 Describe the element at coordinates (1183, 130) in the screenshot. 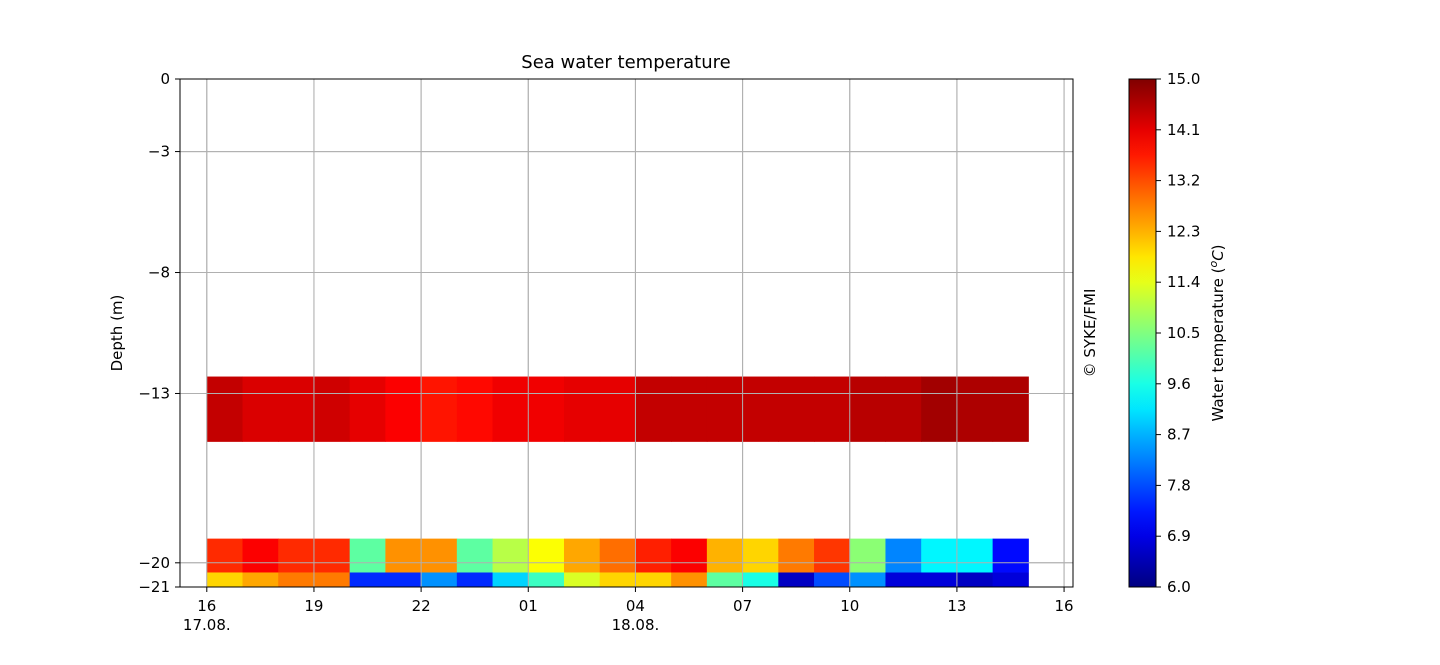

I see `colorbar-tick-label: 14.1` at that location.